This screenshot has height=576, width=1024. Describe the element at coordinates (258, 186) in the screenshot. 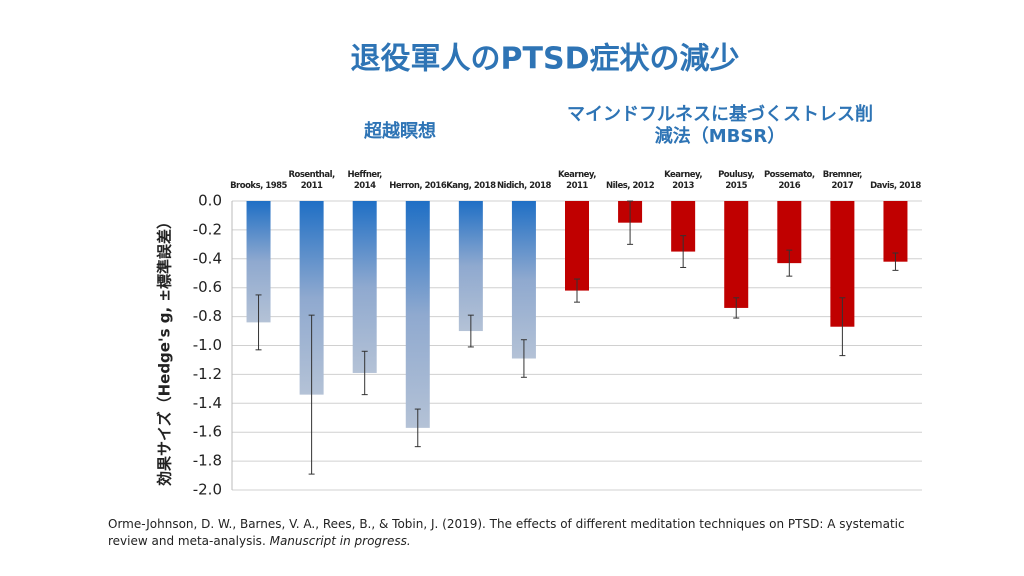

I see `category-label: Brooks, 1985` at that location.